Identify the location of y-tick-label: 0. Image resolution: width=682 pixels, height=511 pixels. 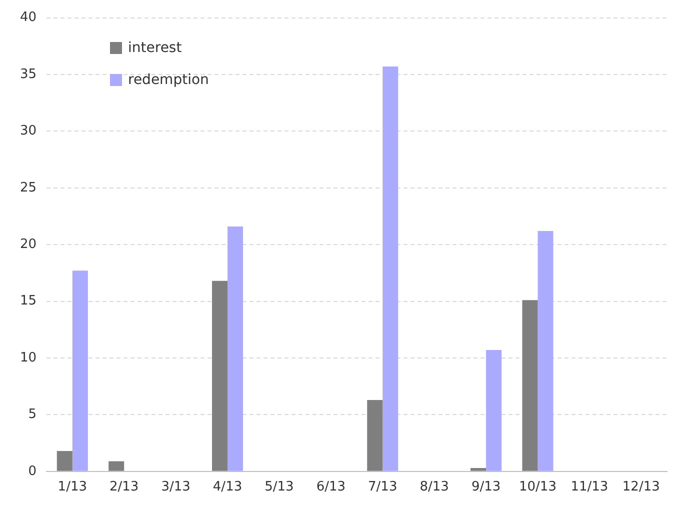
(32, 471).